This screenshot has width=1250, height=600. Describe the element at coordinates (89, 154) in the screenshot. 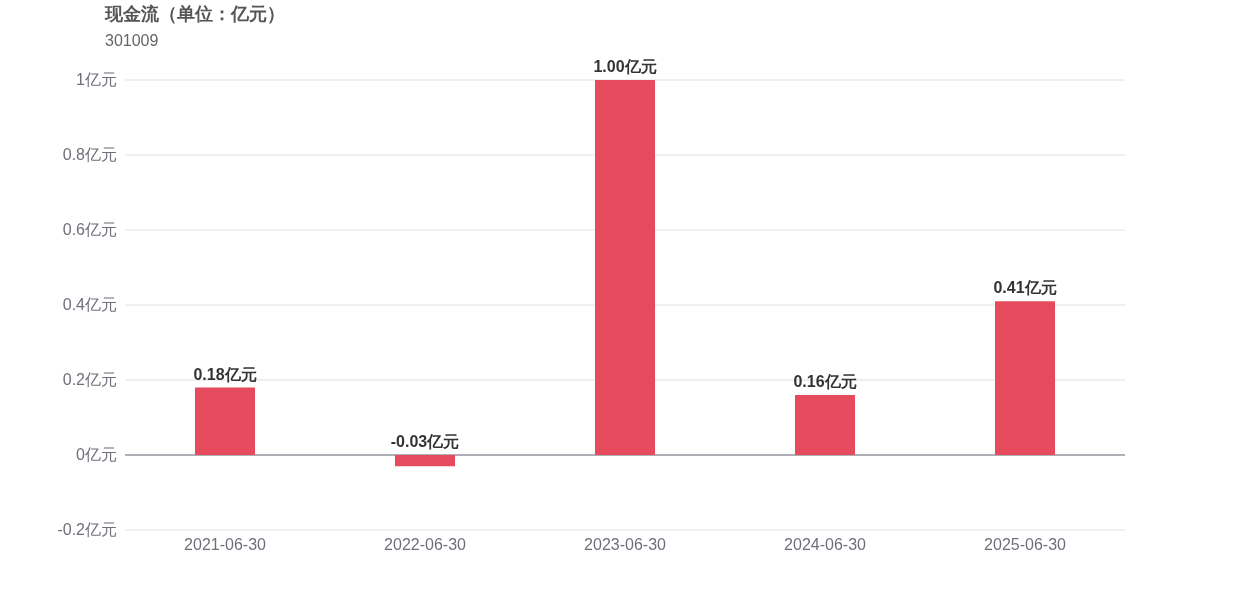

I see `y-tick-label: 0.8亿元` at that location.